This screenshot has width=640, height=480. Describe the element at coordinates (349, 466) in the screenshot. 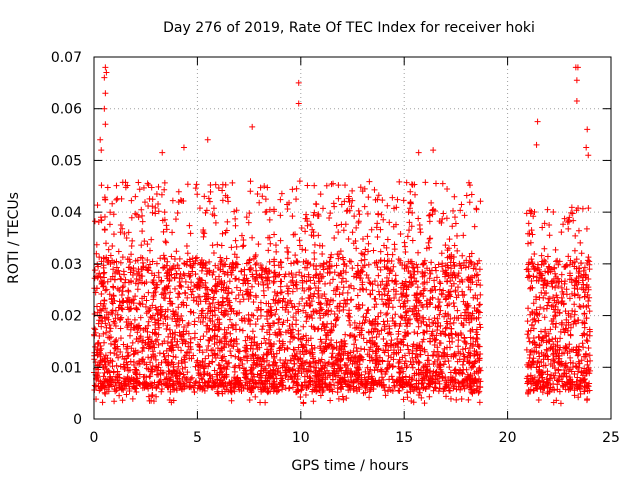

I see `x-axis-label: GPS time / hours` at that location.